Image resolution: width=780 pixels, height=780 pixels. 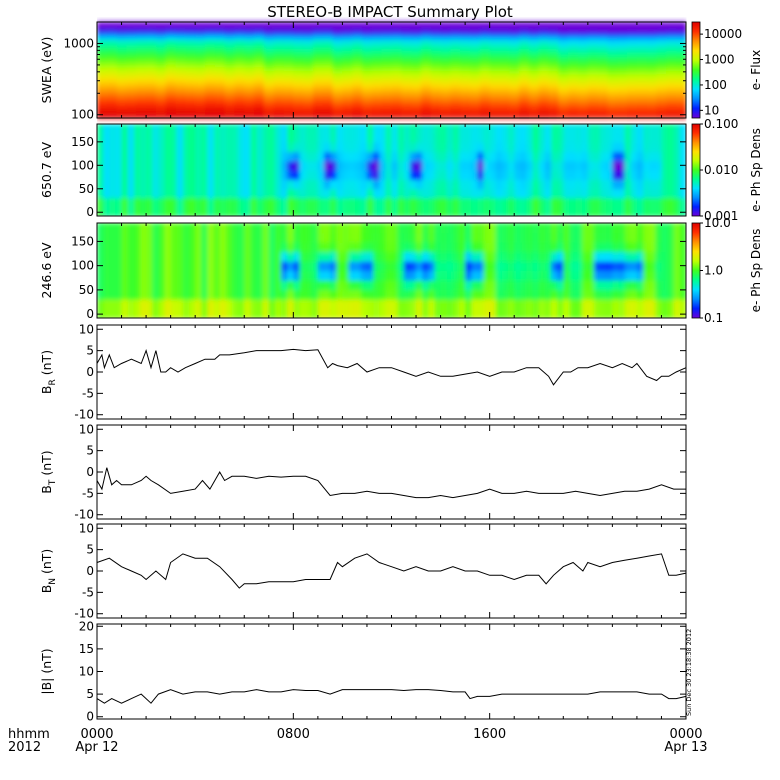 What do you see at coordinates (84, 515) in the screenshot?
I see `panel-bt-ytick-label: -10` at bounding box center [84, 515].